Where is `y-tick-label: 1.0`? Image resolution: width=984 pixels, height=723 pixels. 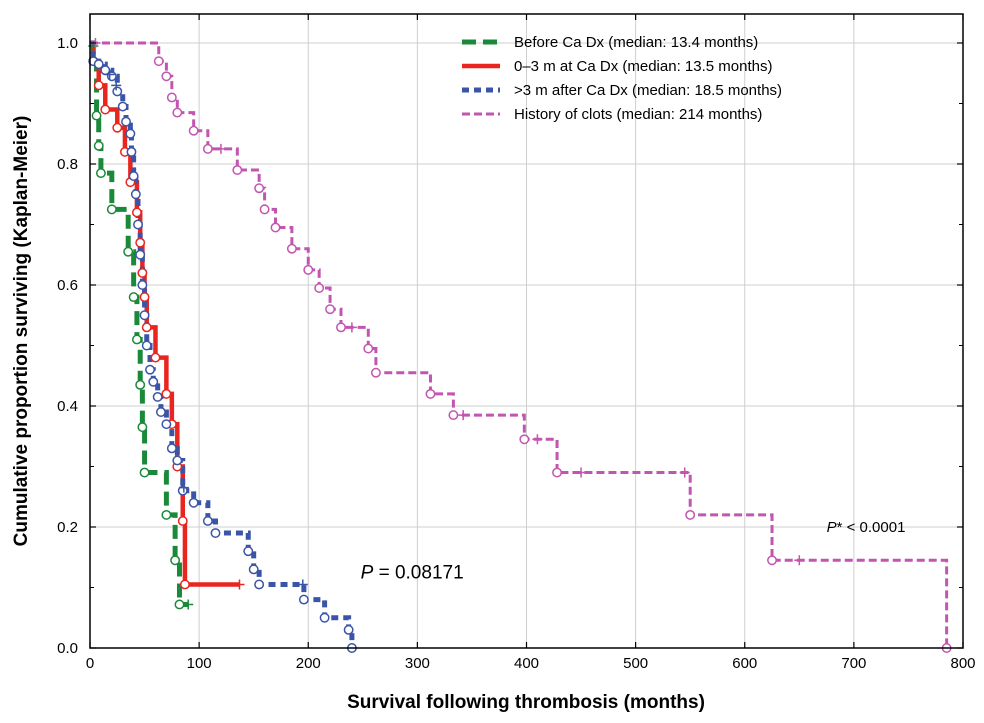
y-tick-label: 1.0 is located at coordinates (67, 43).